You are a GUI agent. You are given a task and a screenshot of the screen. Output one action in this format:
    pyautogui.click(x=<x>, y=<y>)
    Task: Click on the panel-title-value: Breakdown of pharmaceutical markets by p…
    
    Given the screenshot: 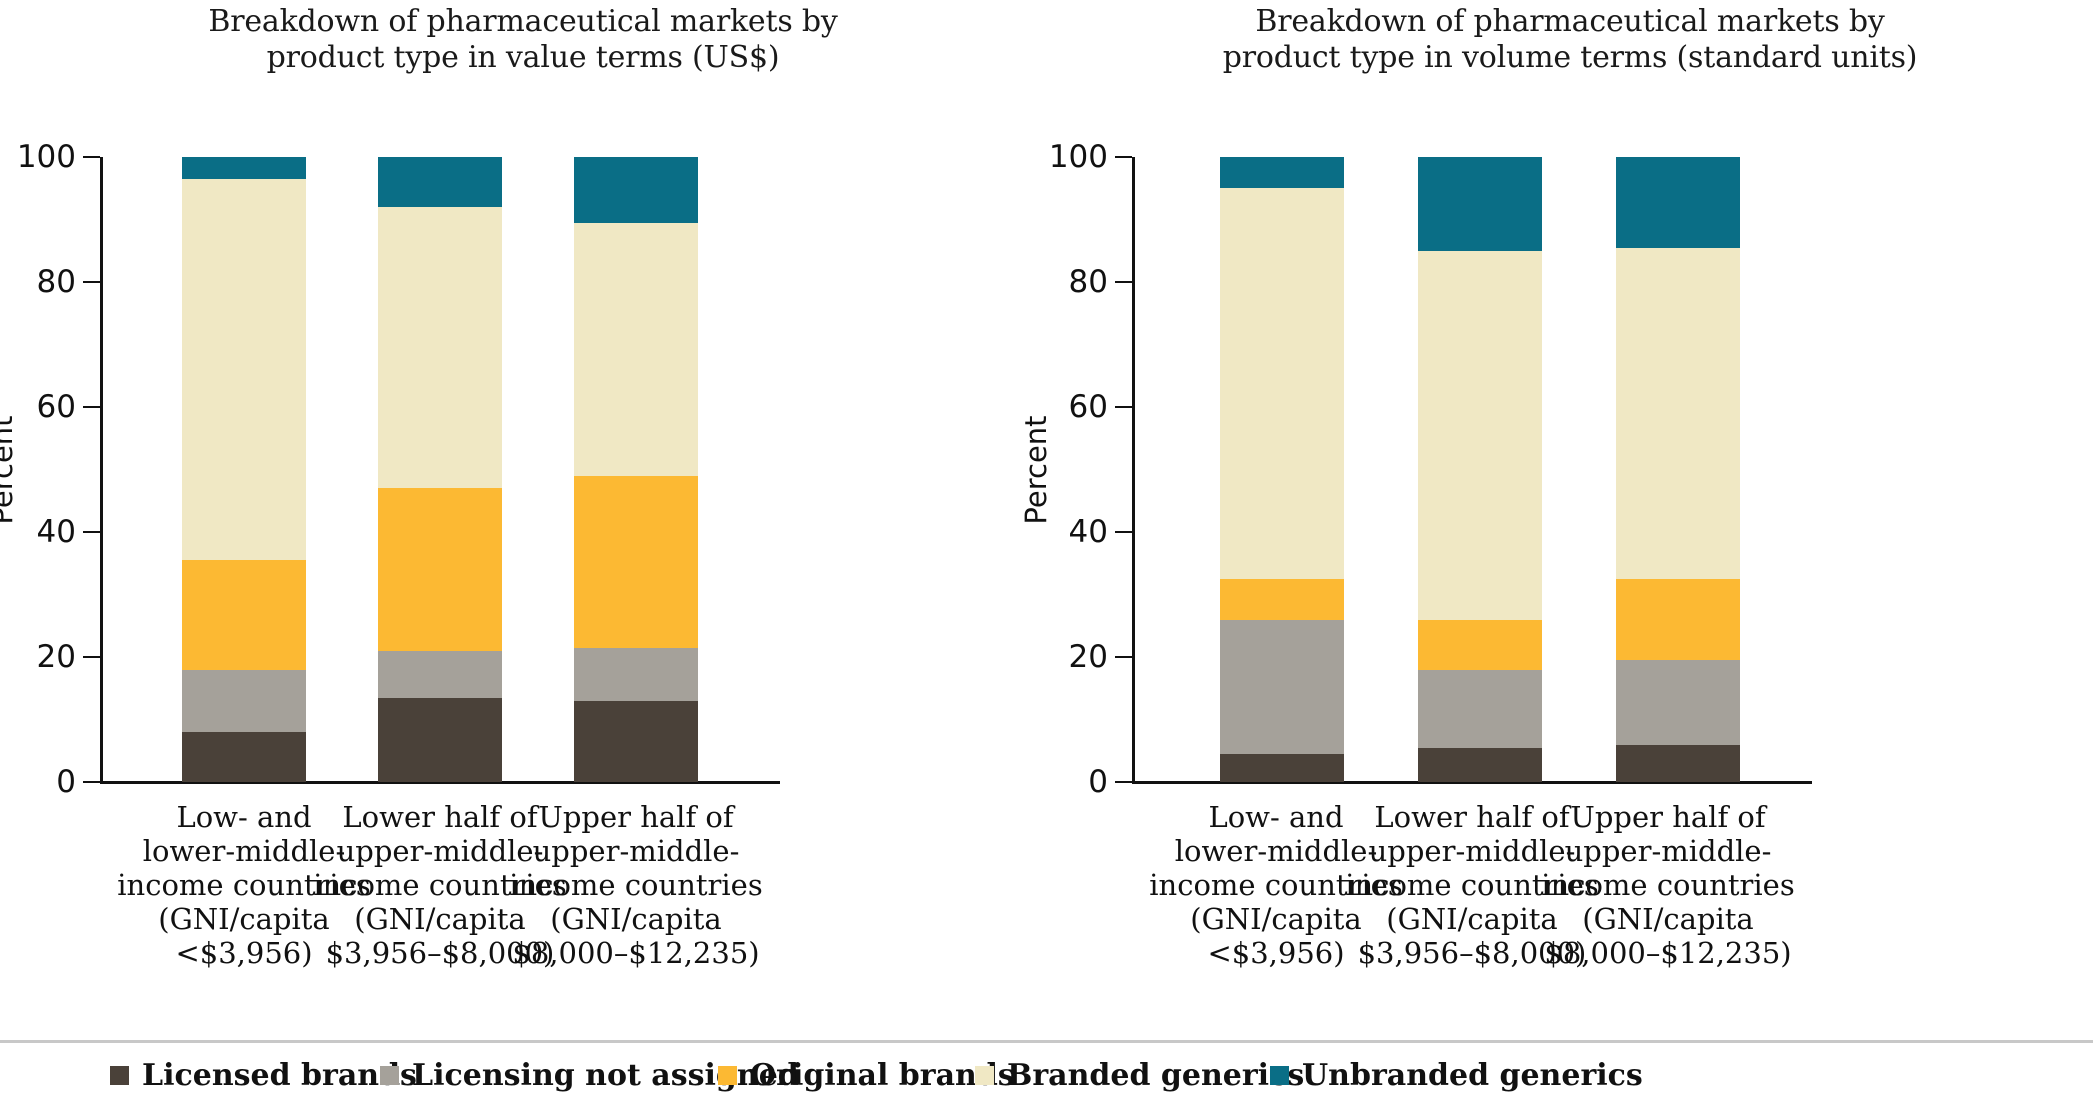 What is the action you would take?
    pyautogui.click(x=523, y=40)
    